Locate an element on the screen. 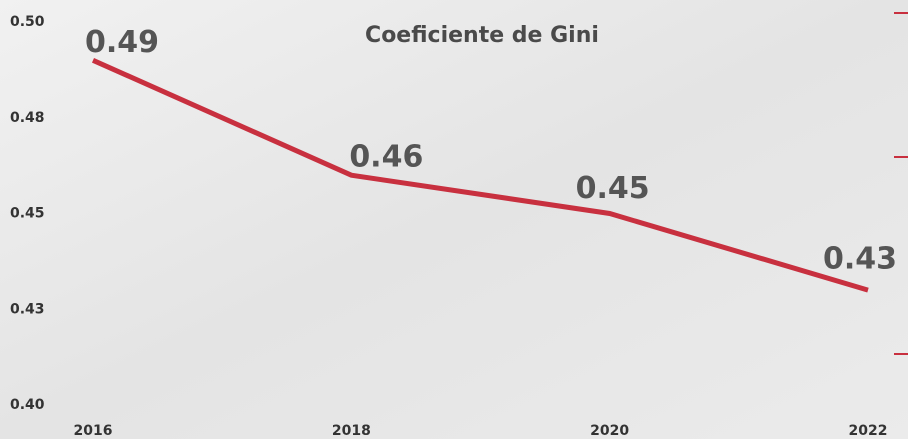  chart-title: Coeficiente de Gini is located at coordinates (482, 35).